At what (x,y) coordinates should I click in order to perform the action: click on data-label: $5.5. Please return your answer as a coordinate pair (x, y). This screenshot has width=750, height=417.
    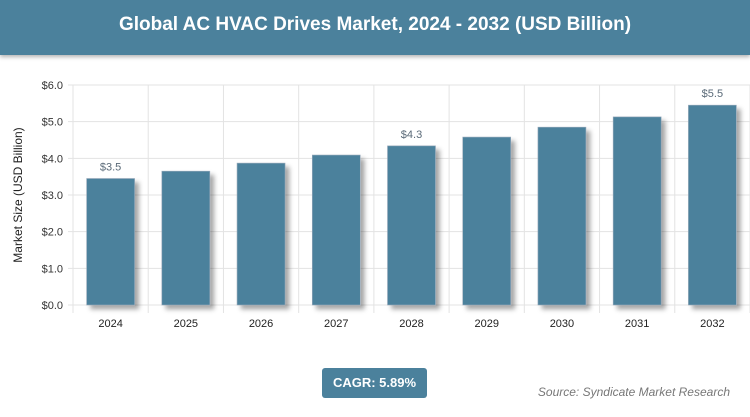
    Looking at the image, I should click on (712, 94).